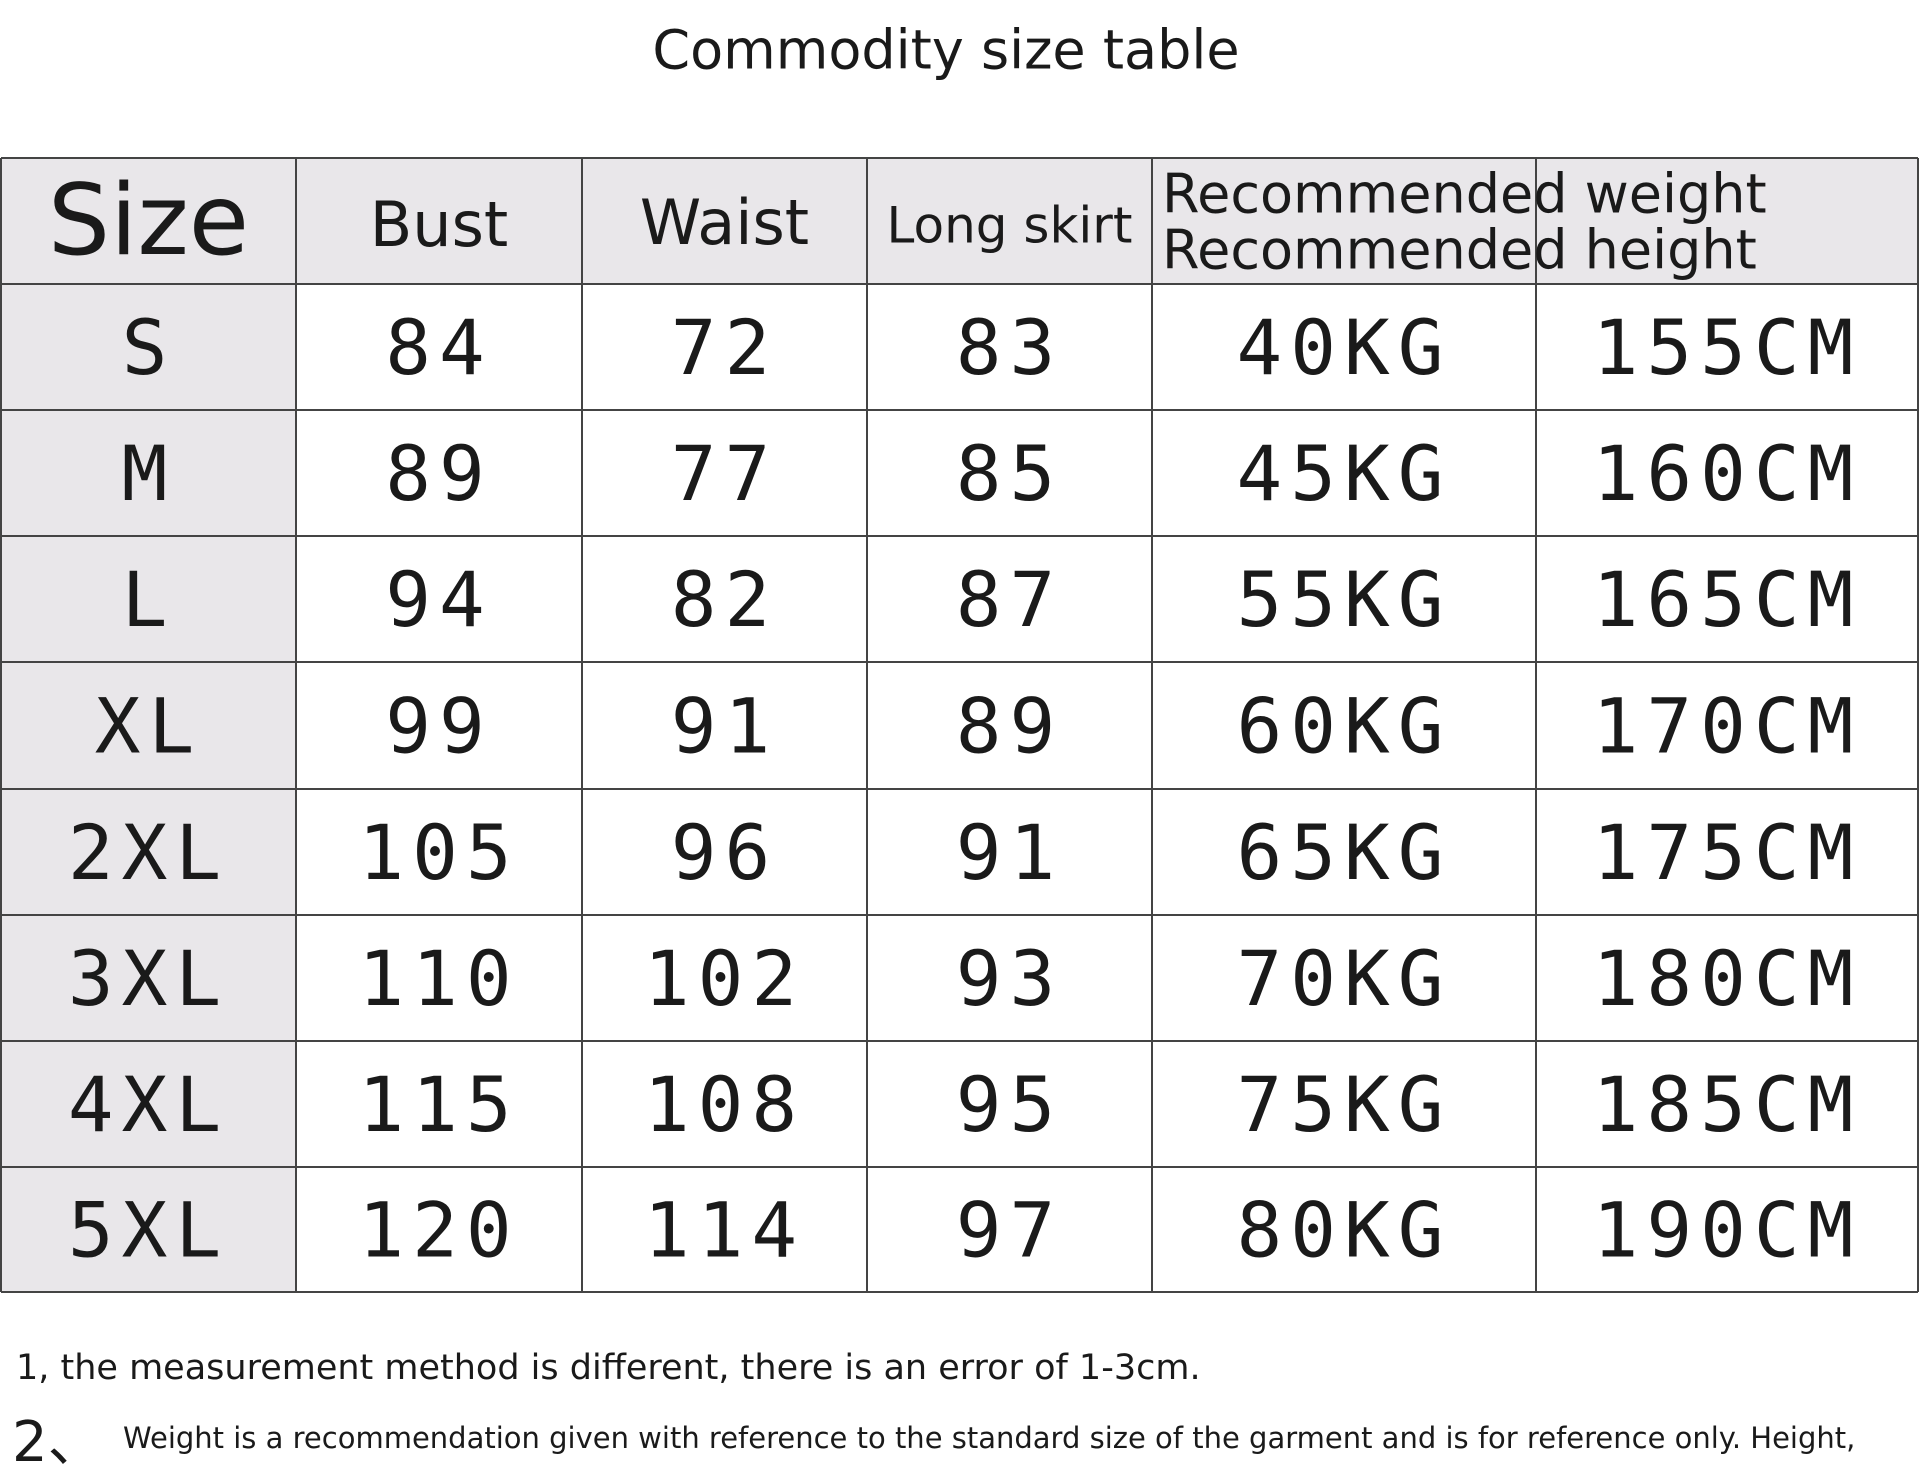 Image resolution: width=1920 pixels, height=1480 pixels. I want to click on header-cell: Waist, so click(724, 222).